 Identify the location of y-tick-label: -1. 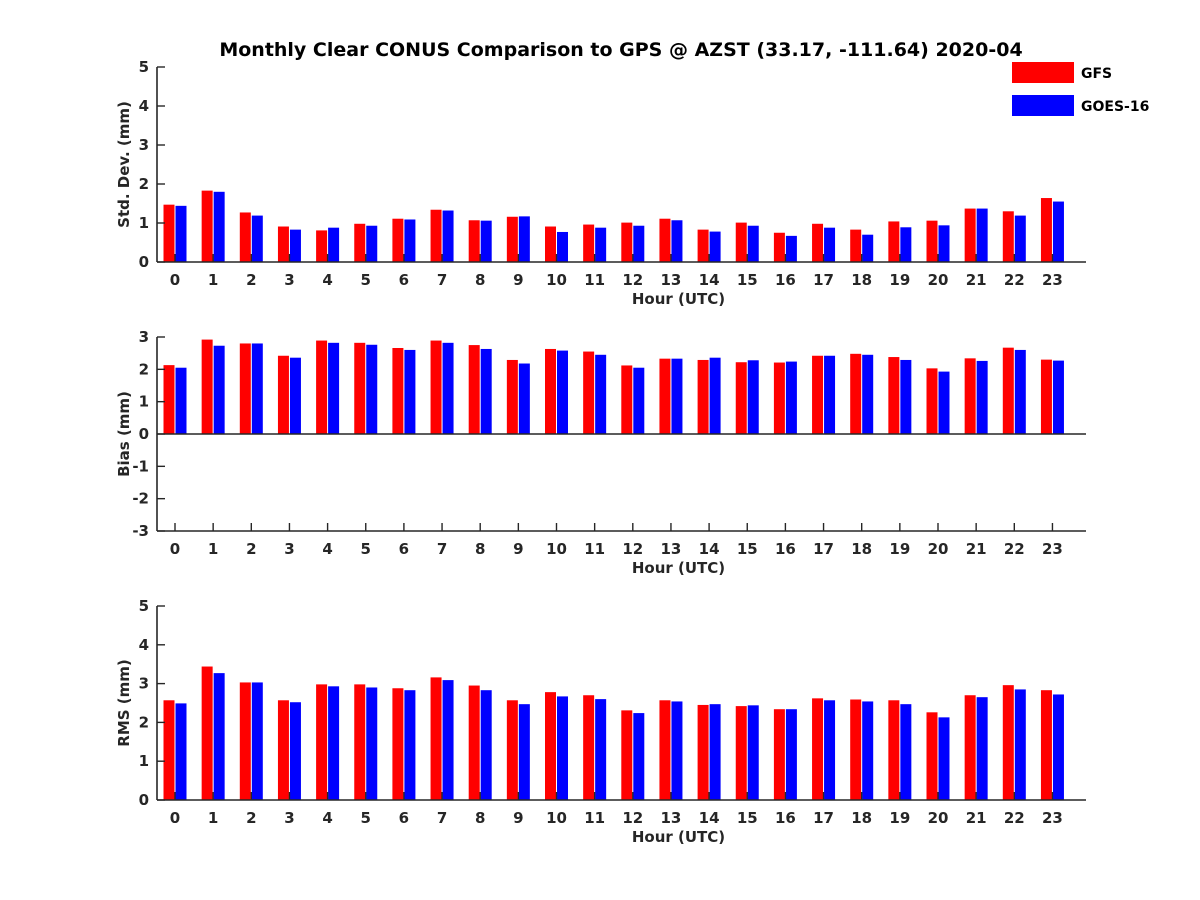
(140, 466).